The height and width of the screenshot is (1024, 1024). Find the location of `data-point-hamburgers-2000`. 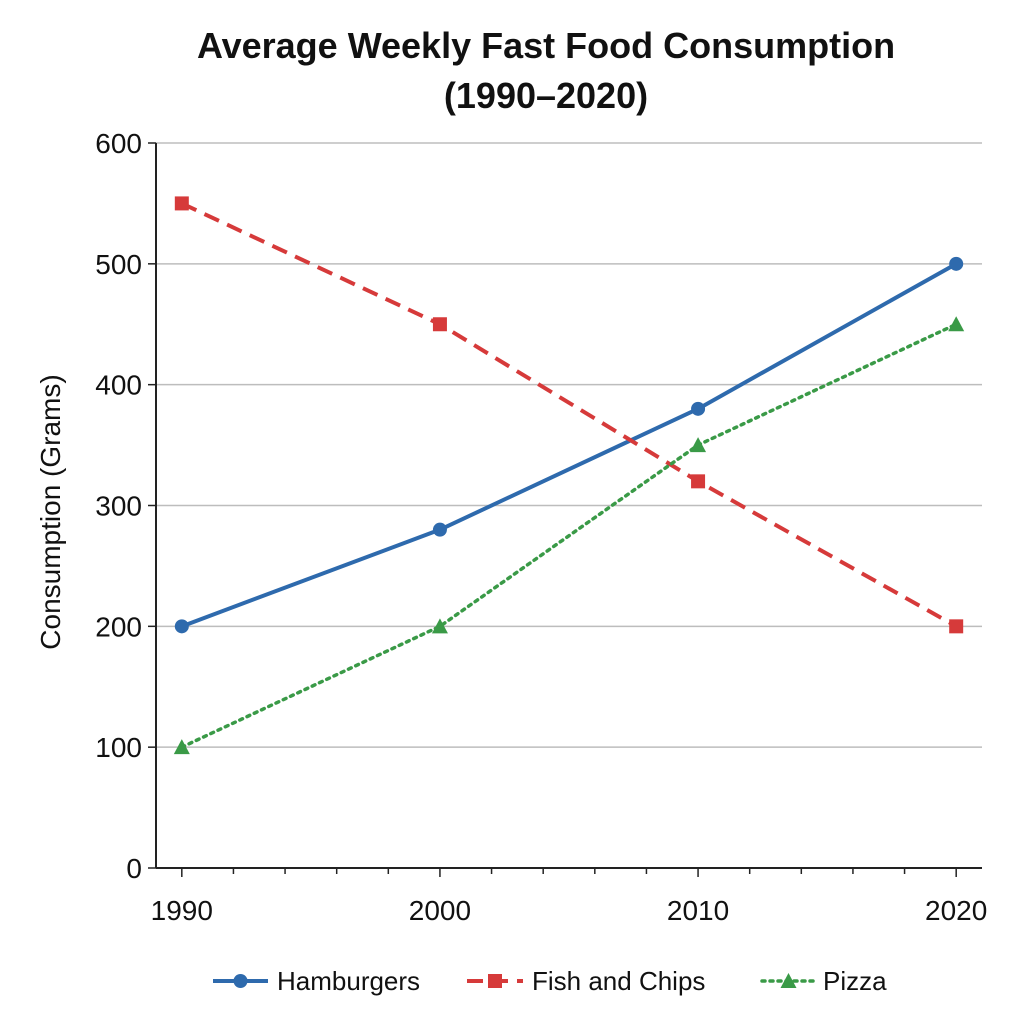

data-point-hamburgers-2000 is located at coordinates (439, 529).